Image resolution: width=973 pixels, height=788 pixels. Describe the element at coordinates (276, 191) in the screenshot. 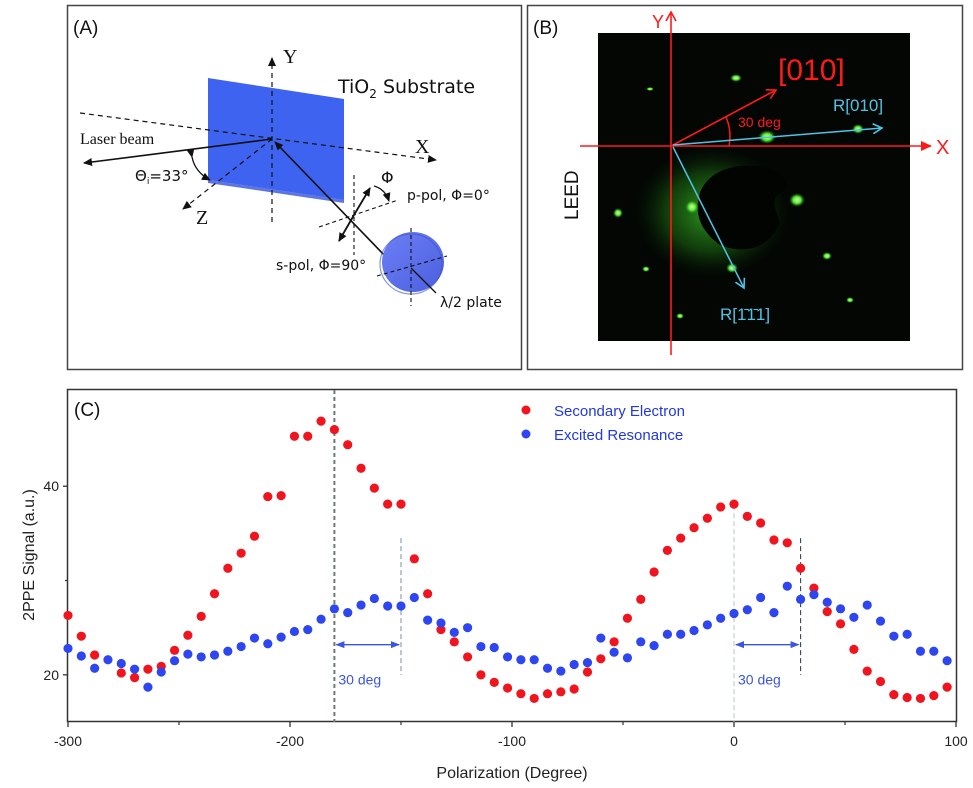

I see `substrate-edge` at that location.